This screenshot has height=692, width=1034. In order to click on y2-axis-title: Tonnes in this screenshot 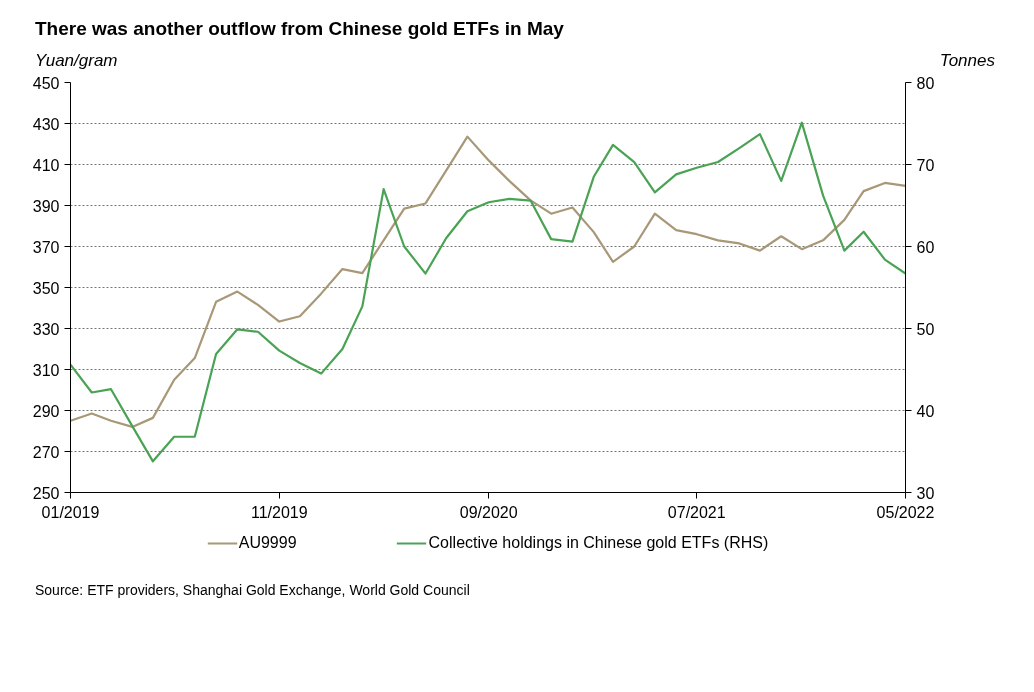, I will do `click(967, 61)`.